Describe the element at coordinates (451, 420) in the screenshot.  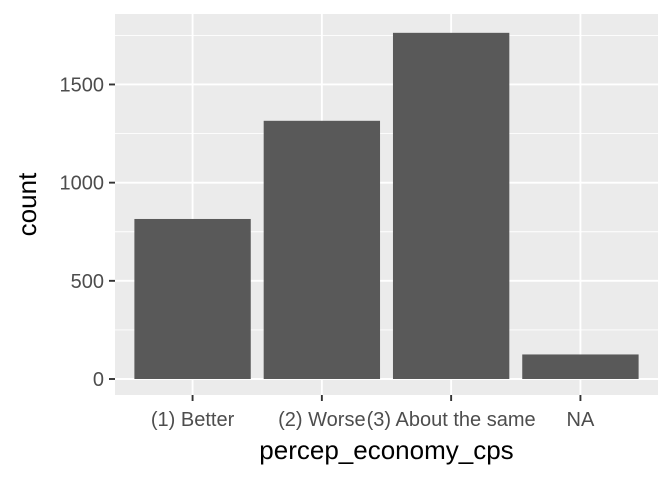
I see `x-tick-label: (3) About the same` at that location.